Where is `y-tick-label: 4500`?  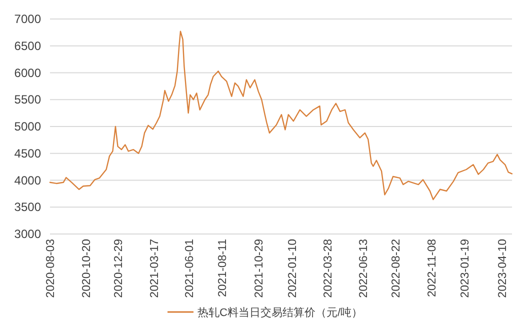 y-tick-label: 4500 is located at coordinates (28, 153).